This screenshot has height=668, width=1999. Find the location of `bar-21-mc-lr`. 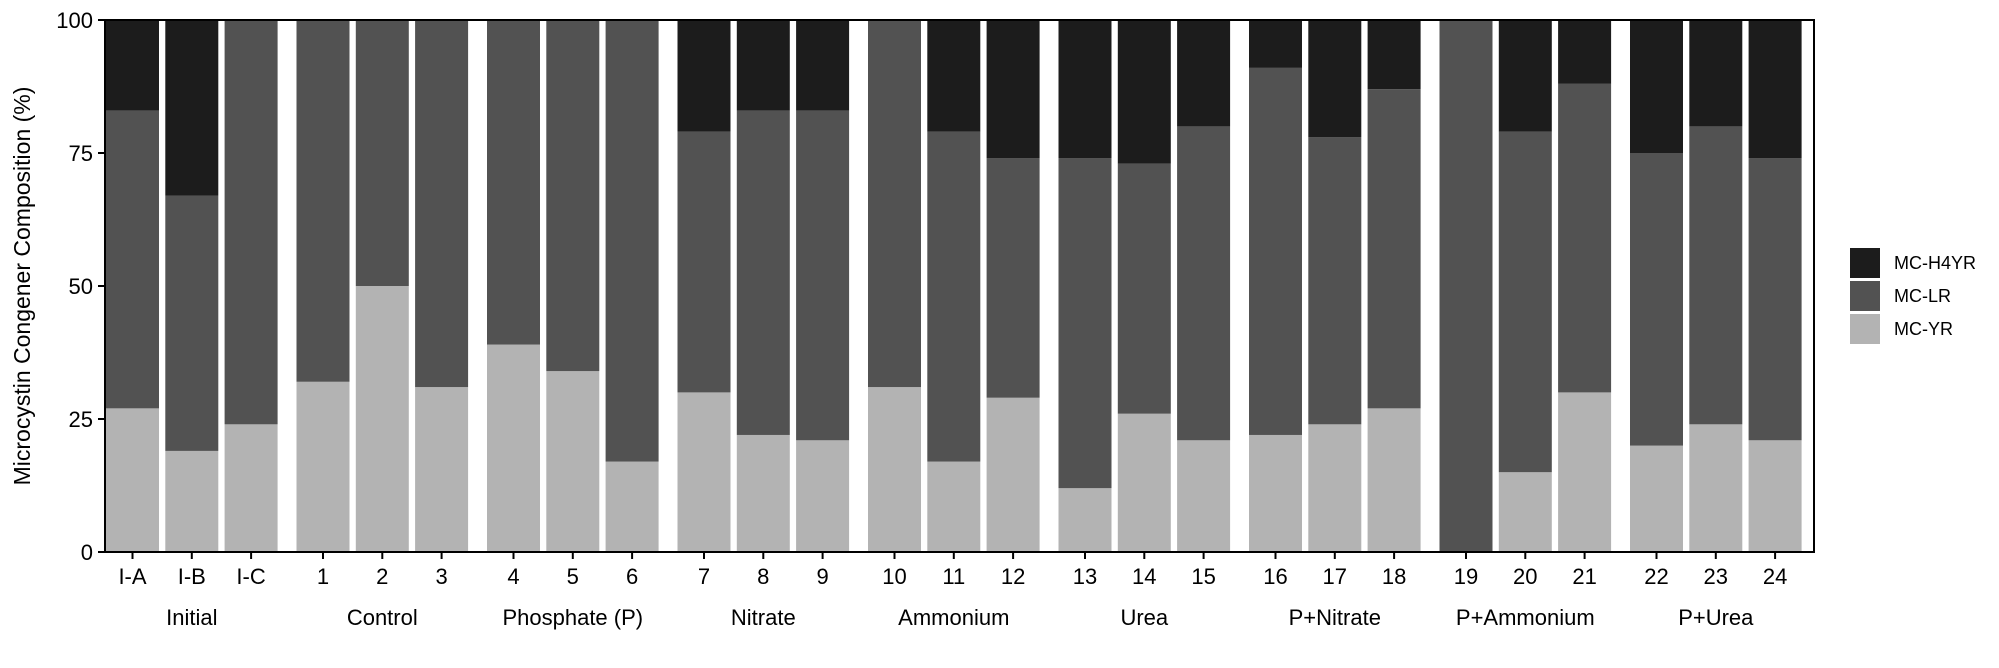

bar-21-mc-lr is located at coordinates (1585, 238).